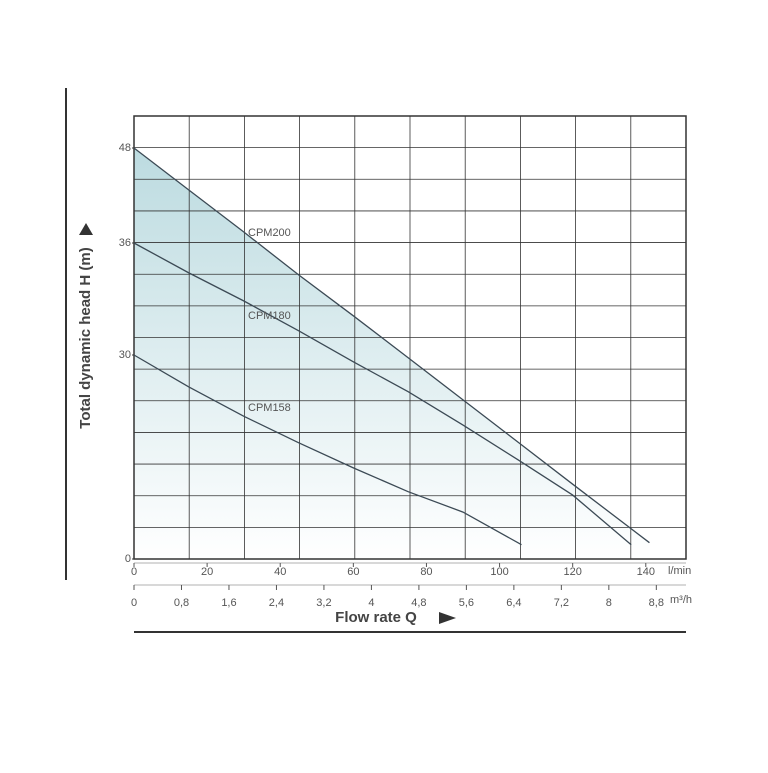 This screenshot has width=768, height=773. I want to click on y-tick-label: 30, so click(125, 355).